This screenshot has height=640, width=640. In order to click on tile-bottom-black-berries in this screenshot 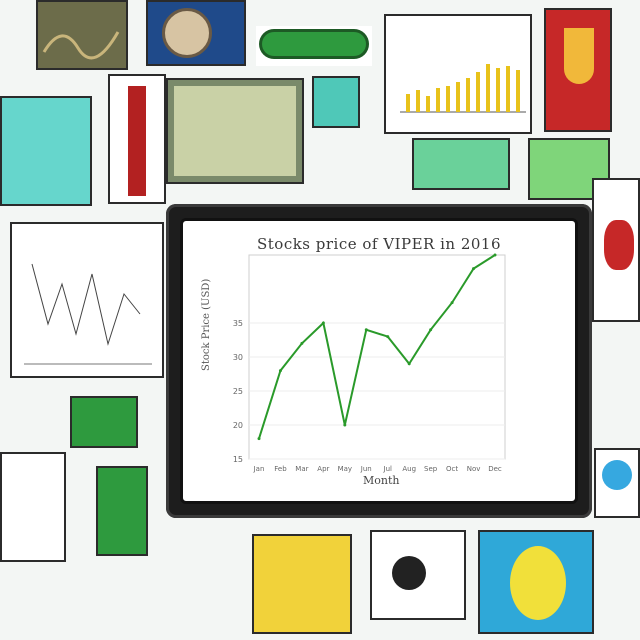, I will do `click(418, 575)`.